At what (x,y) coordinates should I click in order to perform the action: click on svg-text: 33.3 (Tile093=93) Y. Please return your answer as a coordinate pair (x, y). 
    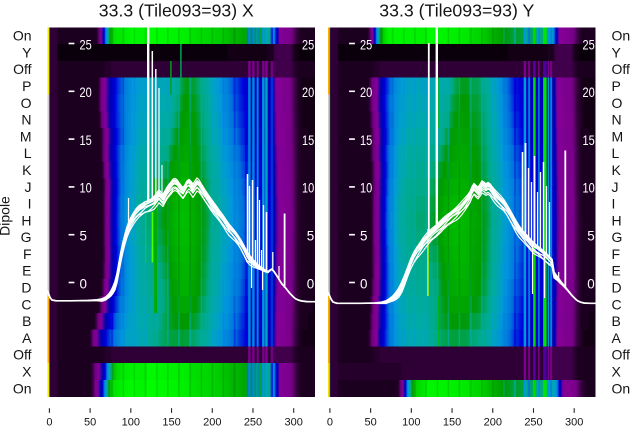
    Looking at the image, I should click on (456, 10).